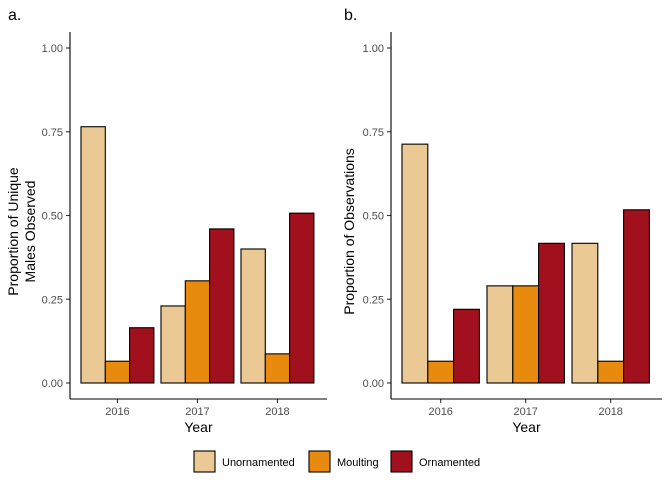 Image resolution: width=672 pixels, height=480 pixels. Describe the element at coordinates (336, 461) in the screenshot. I see `legend: Unornamented Moulting Ornamented` at that location.